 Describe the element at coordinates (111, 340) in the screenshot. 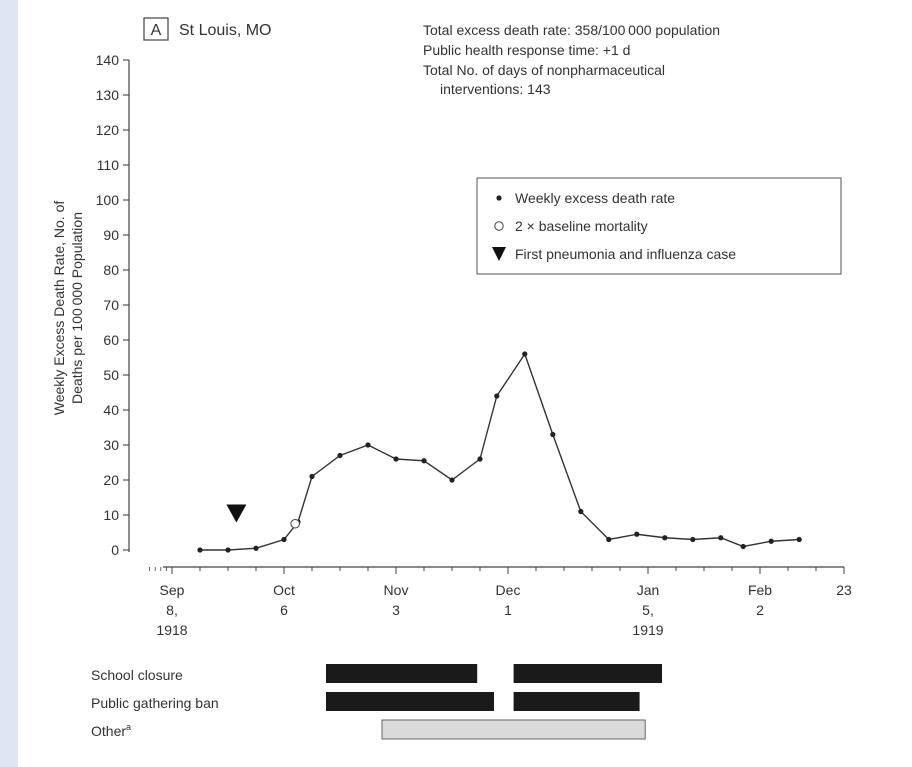

I see `y-tick-label: 60` at that location.